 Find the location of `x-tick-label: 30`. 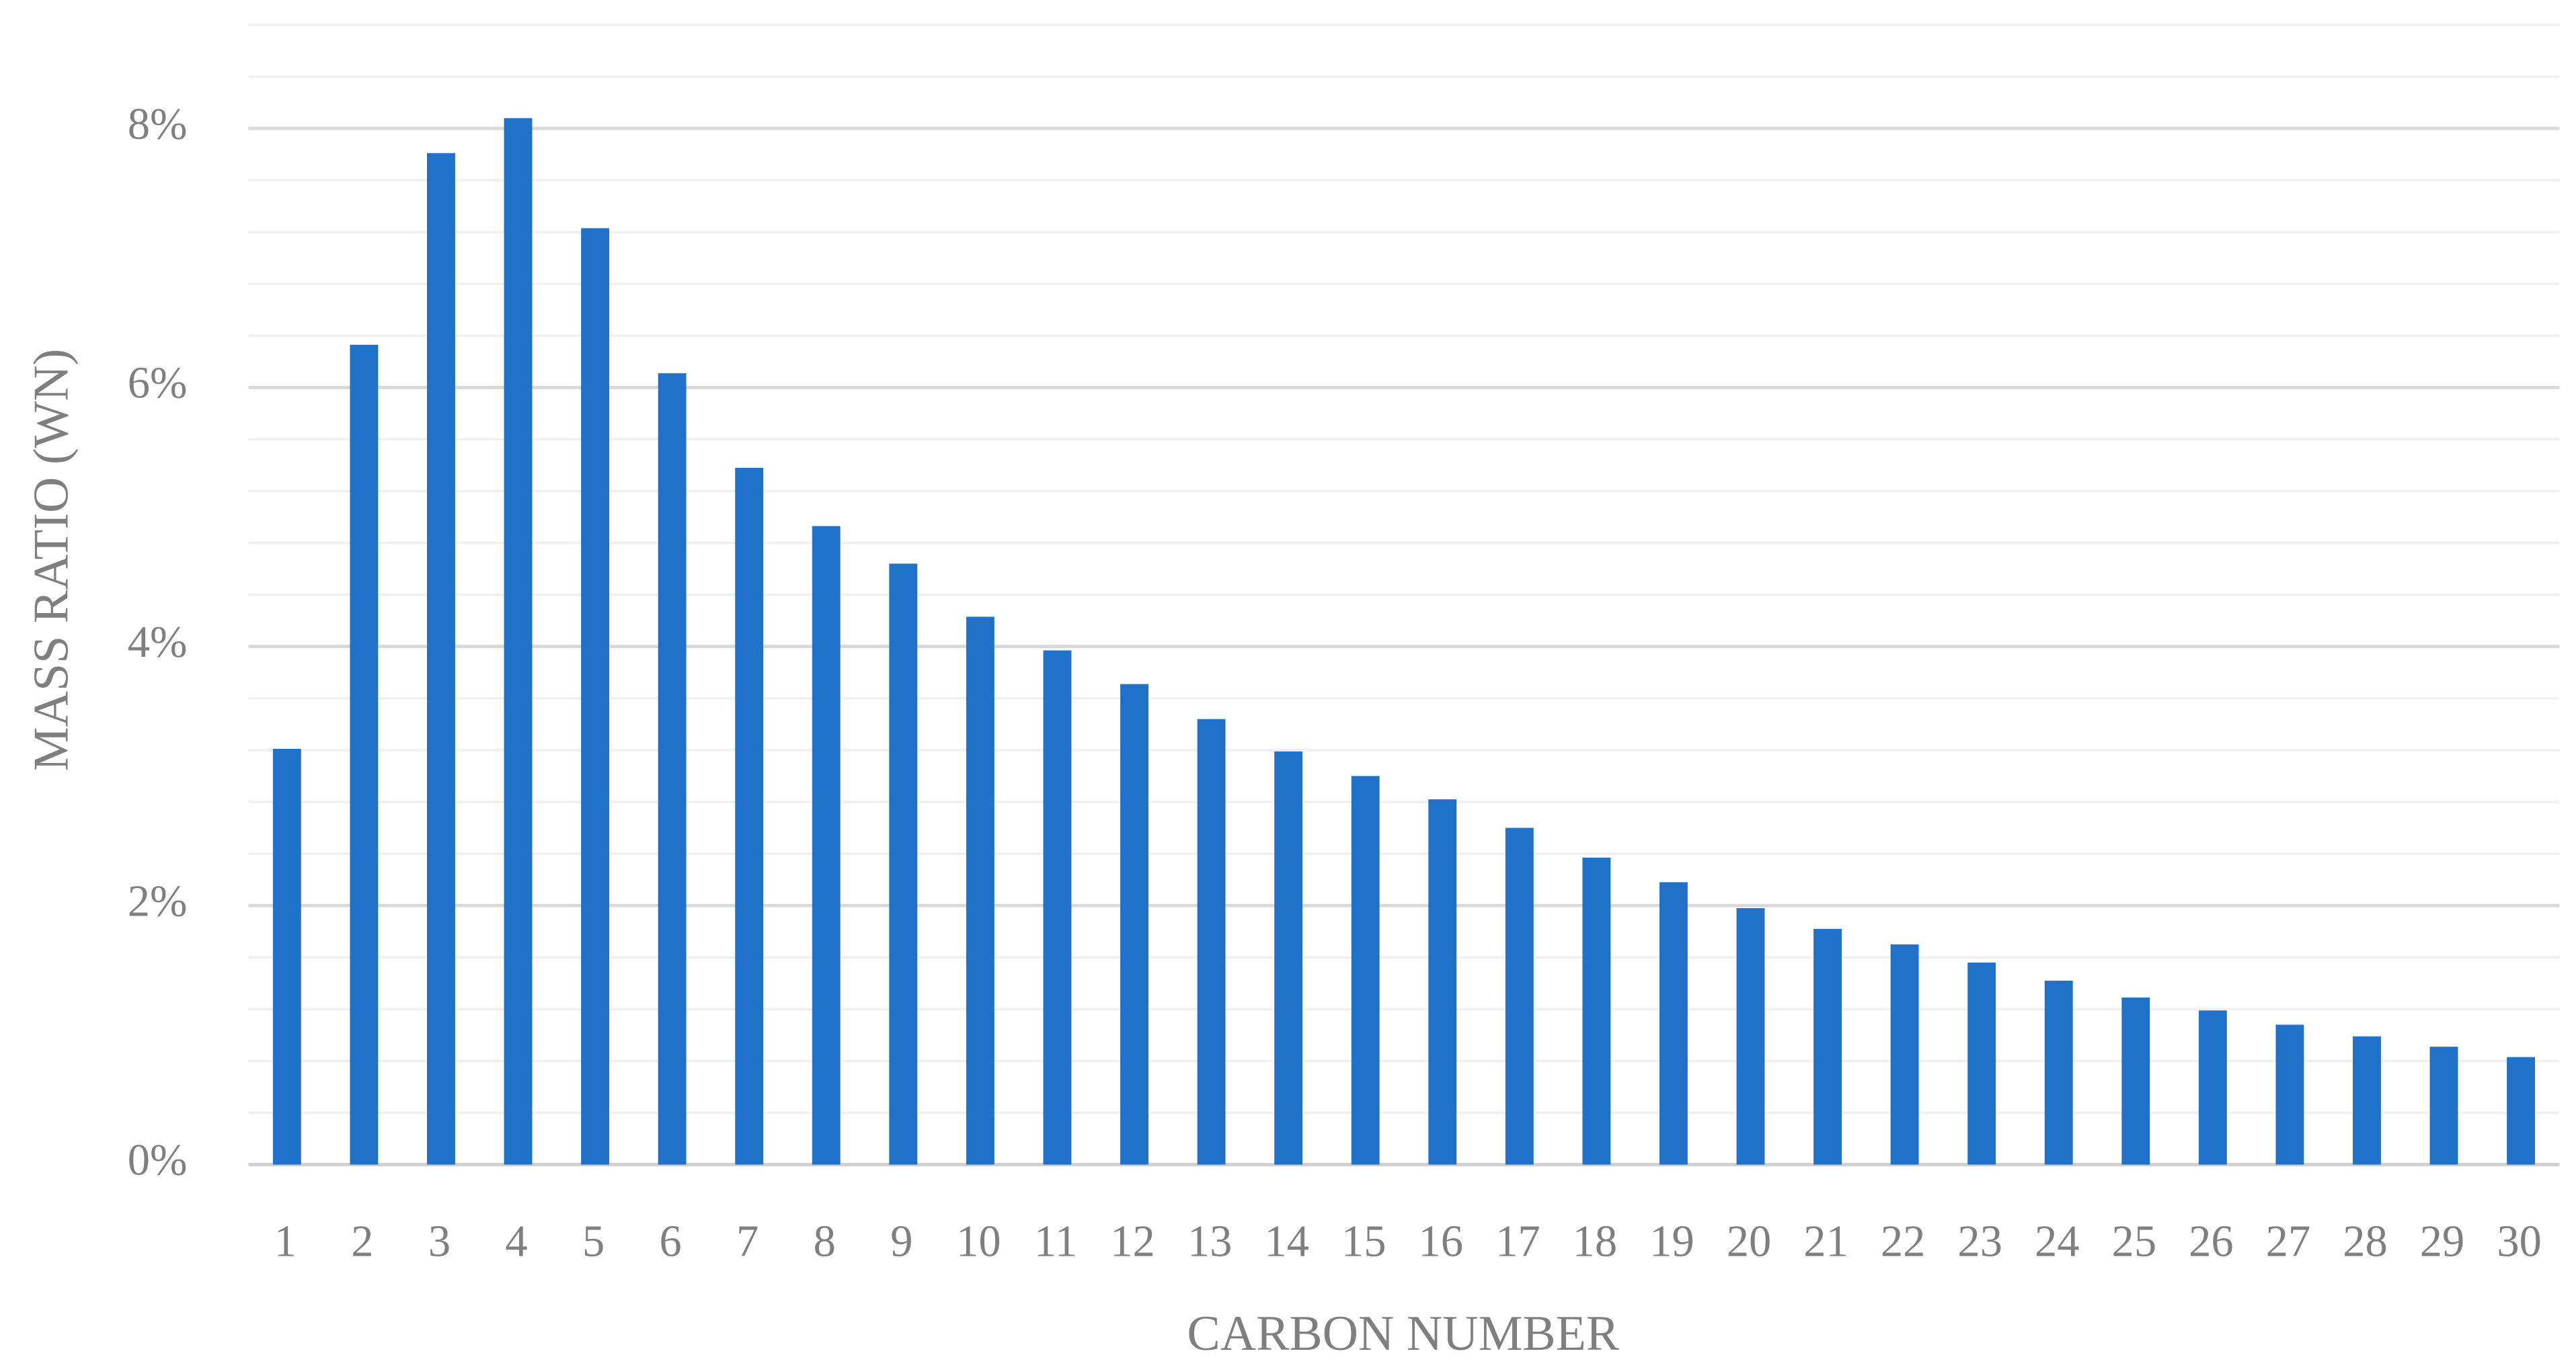

x-tick-label: 30 is located at coordinates (2520, 1241).